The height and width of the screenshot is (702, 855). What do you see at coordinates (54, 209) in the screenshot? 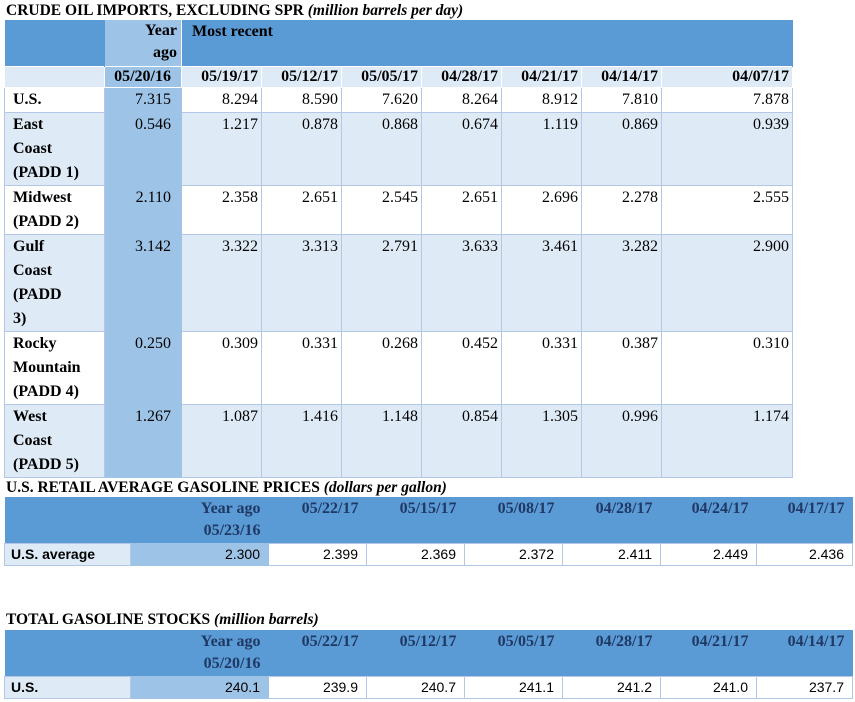
I see `row-label: Midwest (PADD 2)` at bounding box center [54, 209].